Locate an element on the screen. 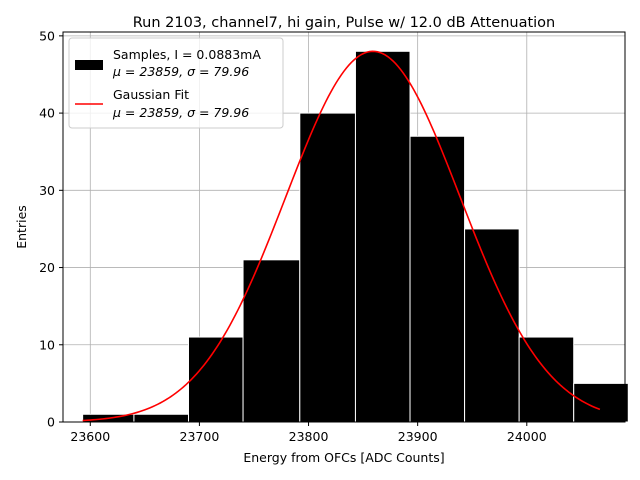 The image size is (640, 480). y-tick-label: 10 is located at coordinates (47, 344).